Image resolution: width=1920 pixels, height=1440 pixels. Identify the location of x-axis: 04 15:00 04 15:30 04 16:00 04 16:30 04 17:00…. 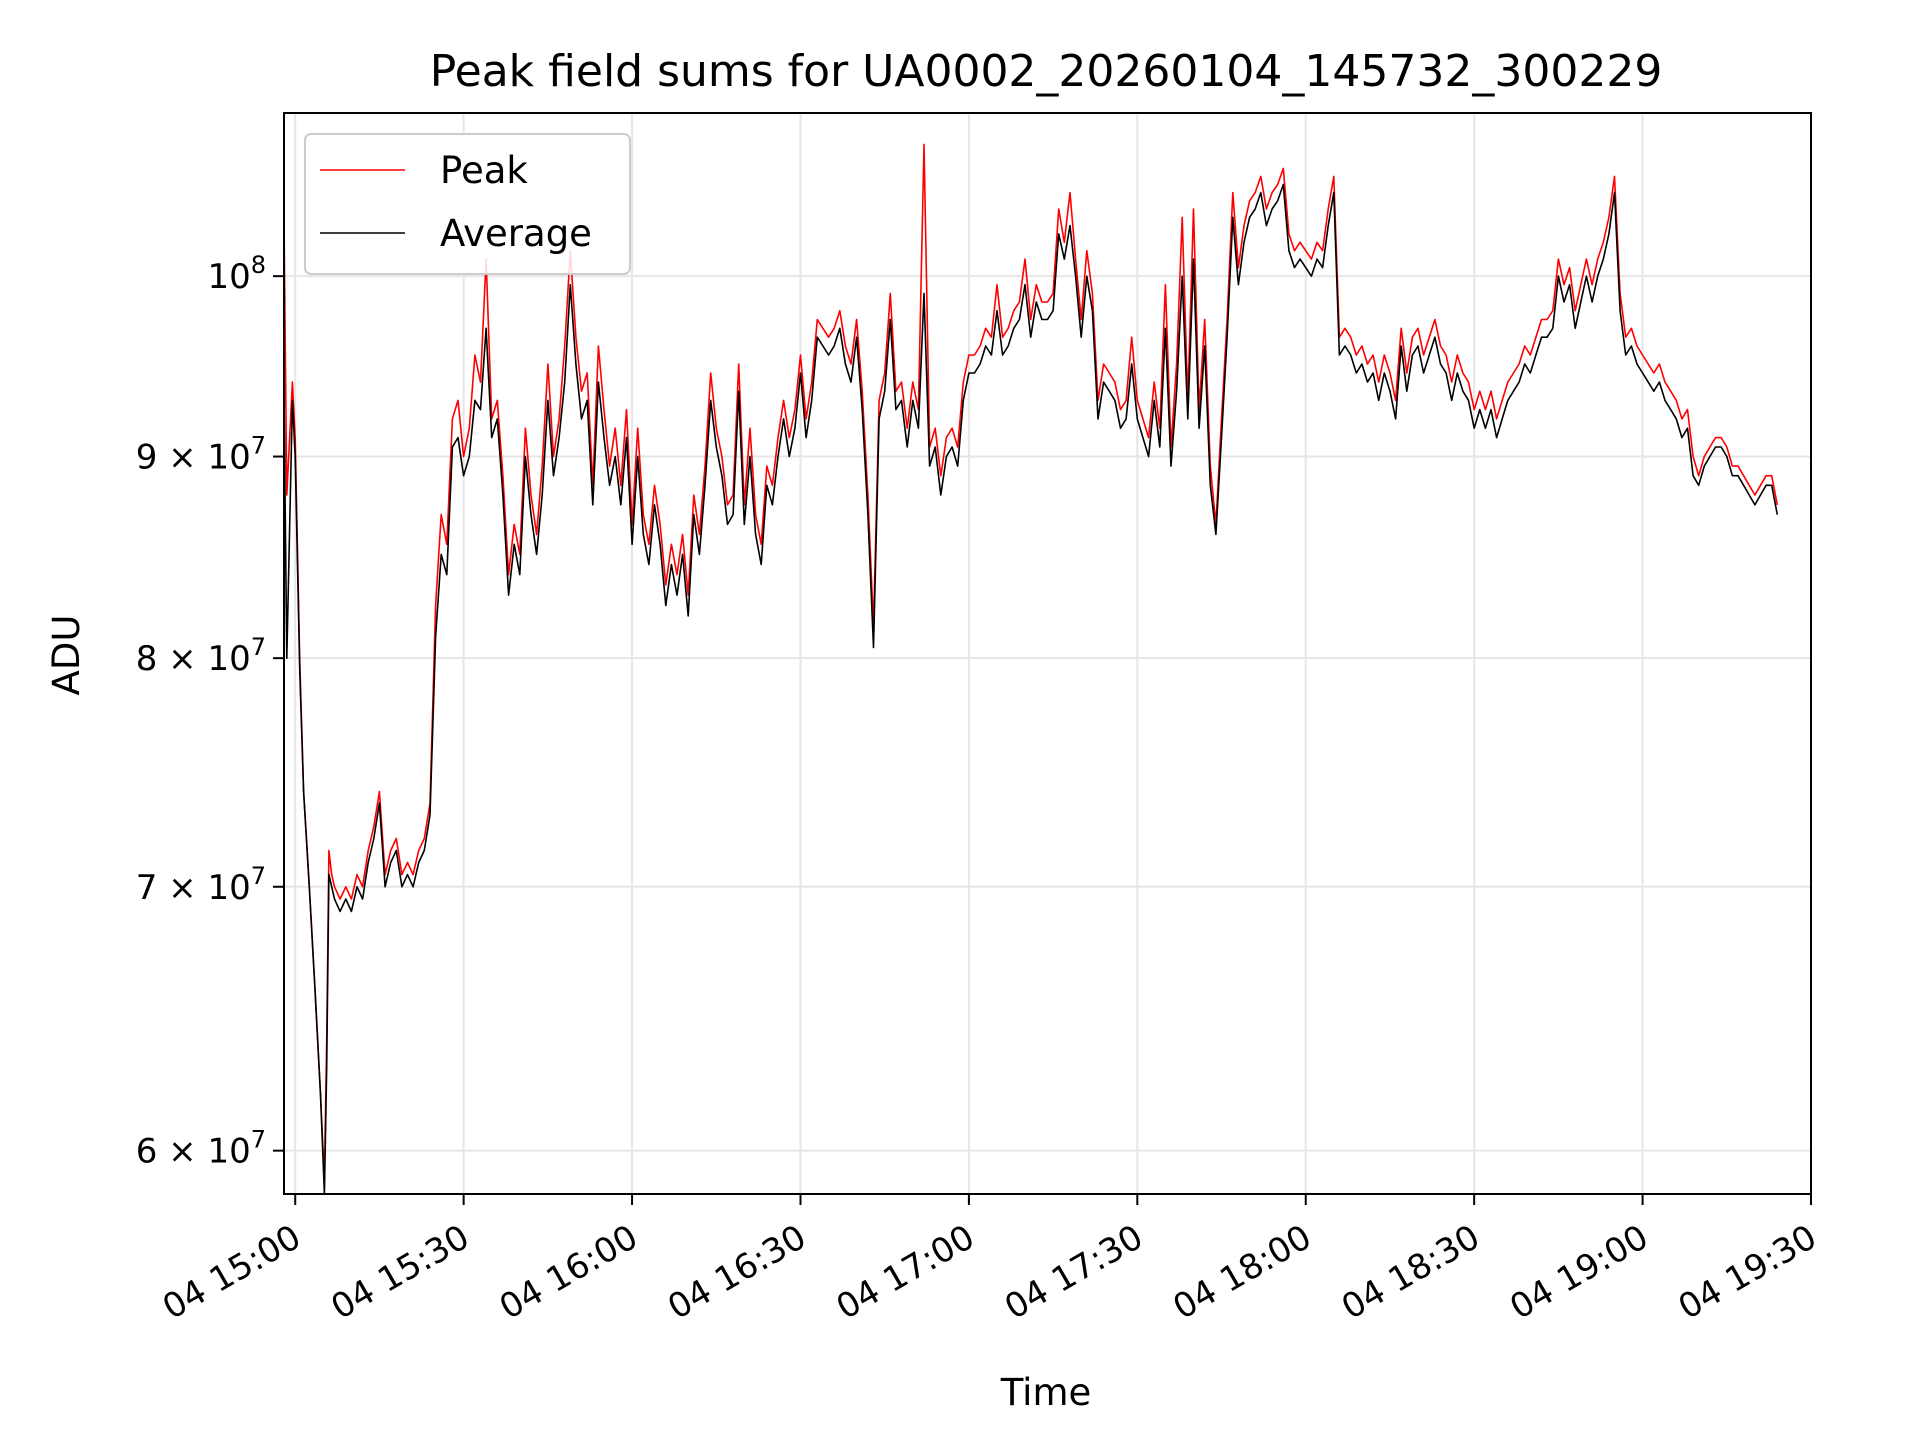
(990, 1261).